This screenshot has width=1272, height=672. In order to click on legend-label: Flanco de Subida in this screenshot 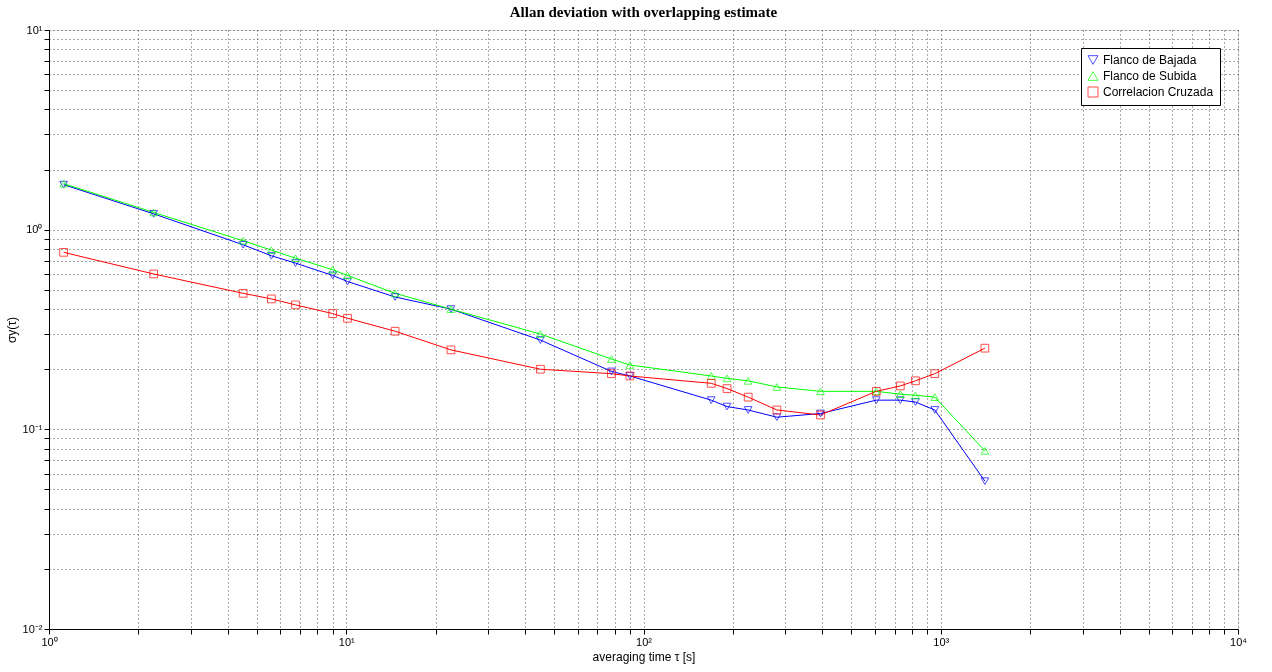, I will do `click(1150, 76)`.